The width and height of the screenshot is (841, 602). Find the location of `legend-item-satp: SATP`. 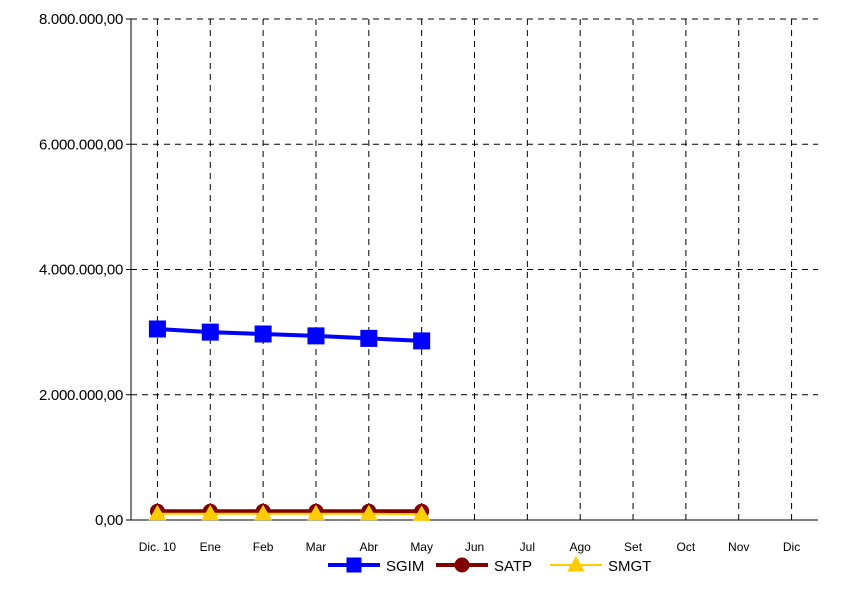

legend-item-satp: SATP is located at coordinates (484, 566).